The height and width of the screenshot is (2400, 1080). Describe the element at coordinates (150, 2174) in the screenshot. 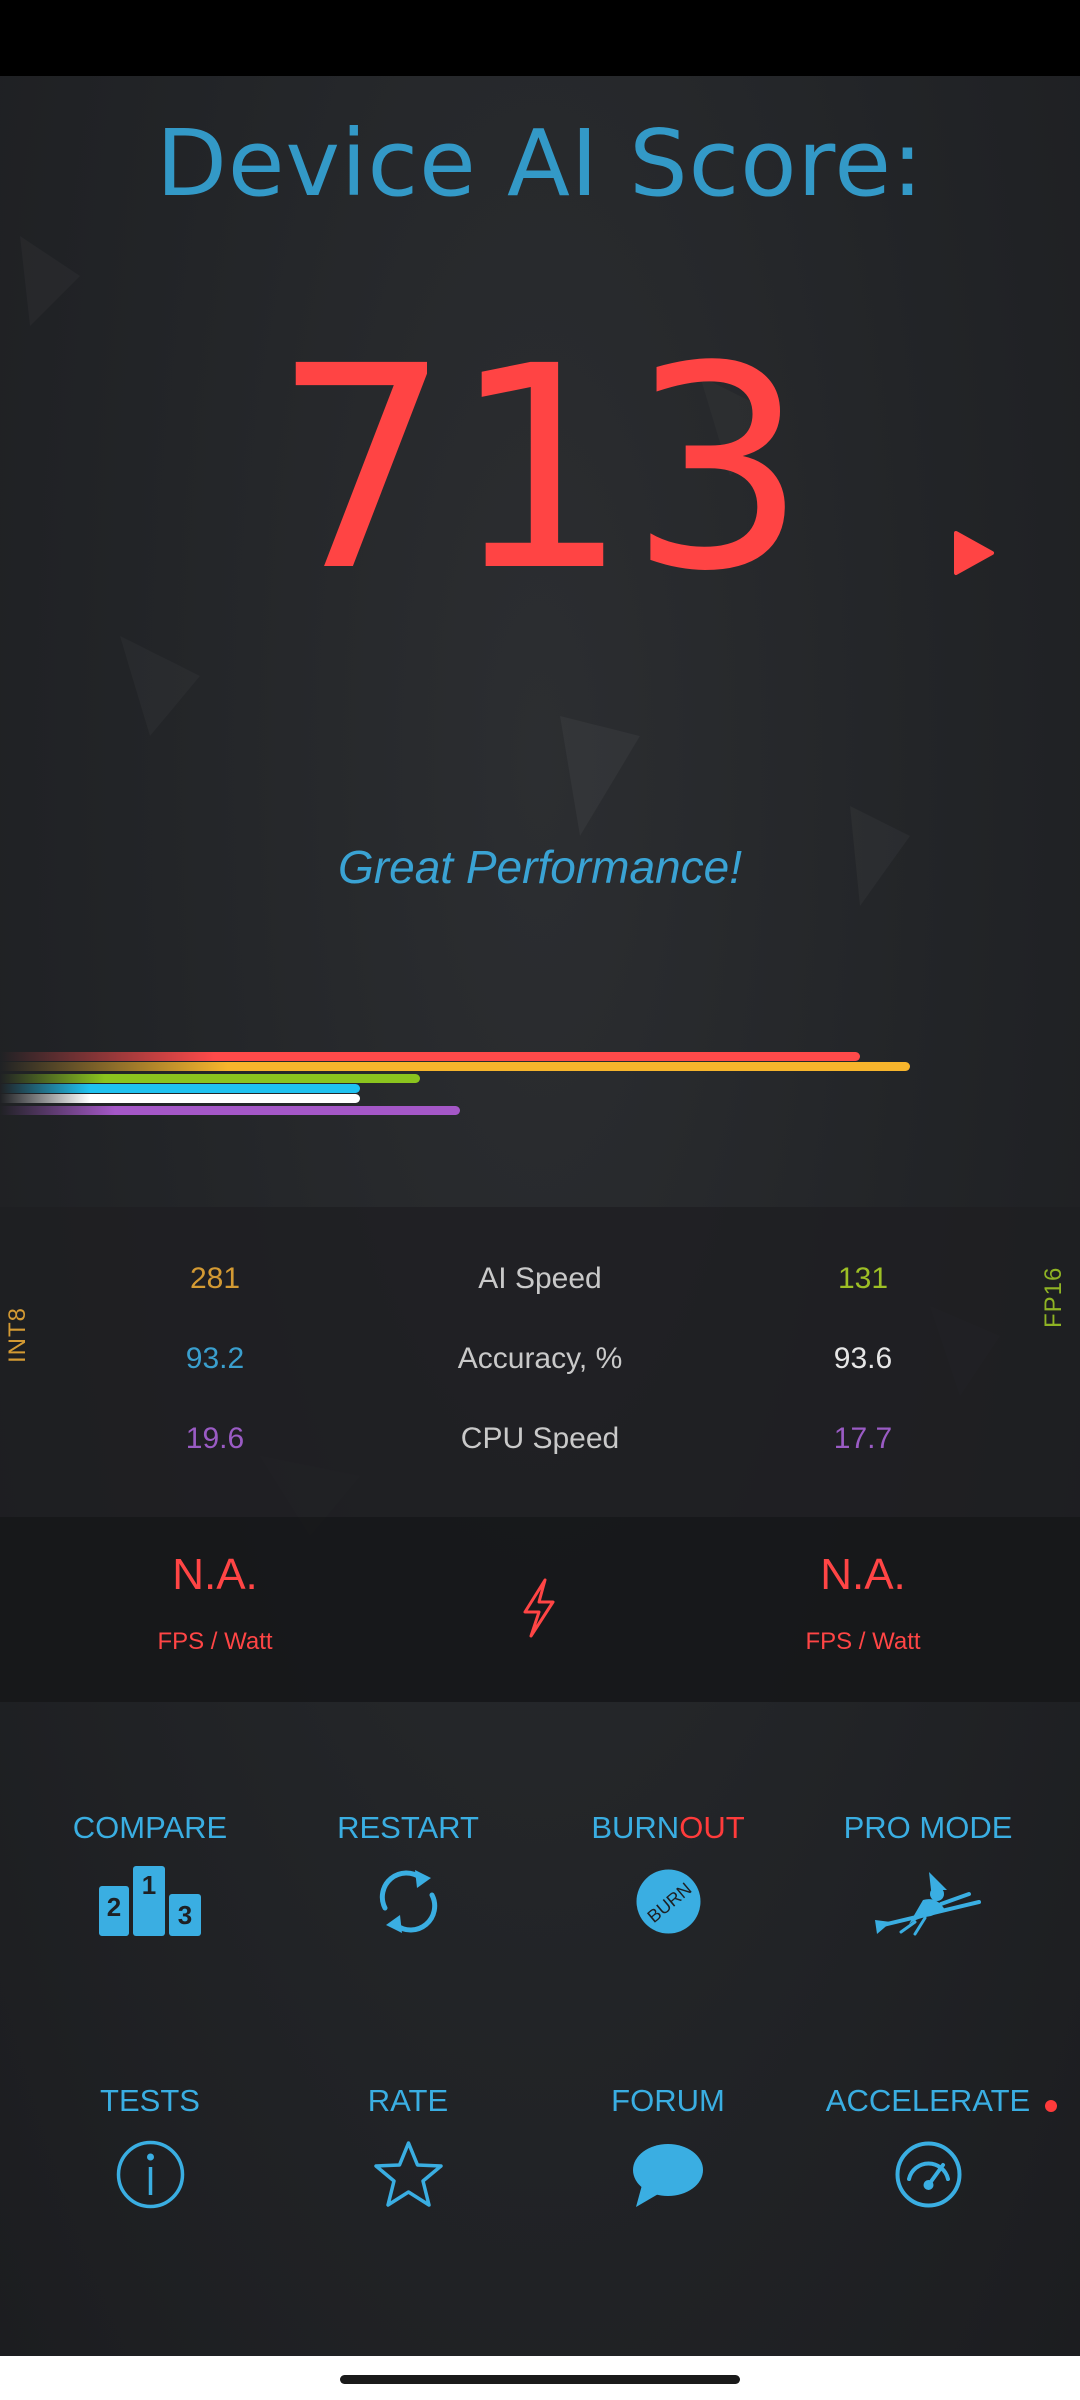

I see `info-icon` at that location.